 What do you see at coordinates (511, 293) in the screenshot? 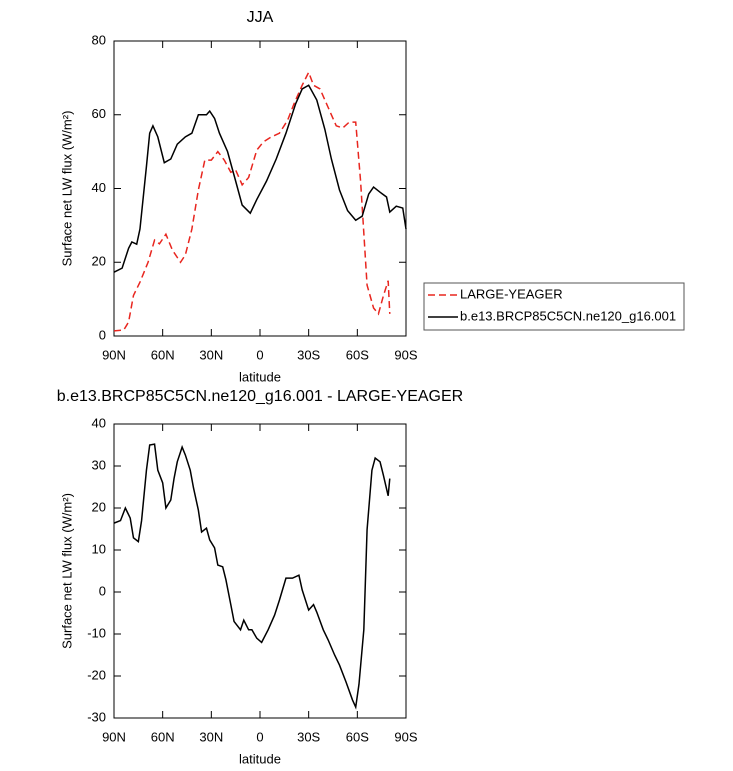
I see `legend-label: LARGE-YEAGER` at bounding box center [511, 293].